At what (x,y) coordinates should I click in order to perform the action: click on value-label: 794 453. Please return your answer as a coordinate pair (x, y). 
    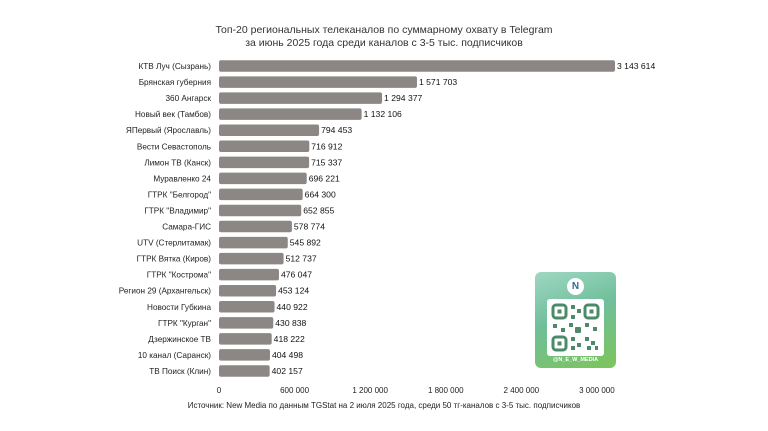
    Looking at the image, I should click on (336, 130).